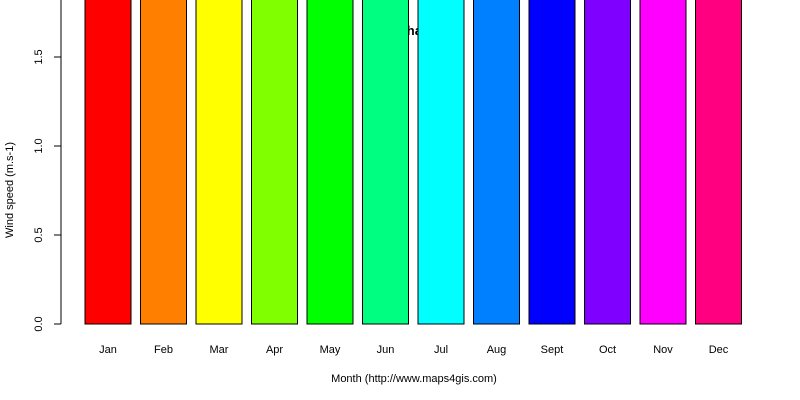 Image resolution: width=800 pixels, height=400 pixels. What do you see at coordinates (414, 379) in the screenshot?
I see `x-axis-label: Month (http://www.maps4gis.com)` at bounding box center [414, 379].